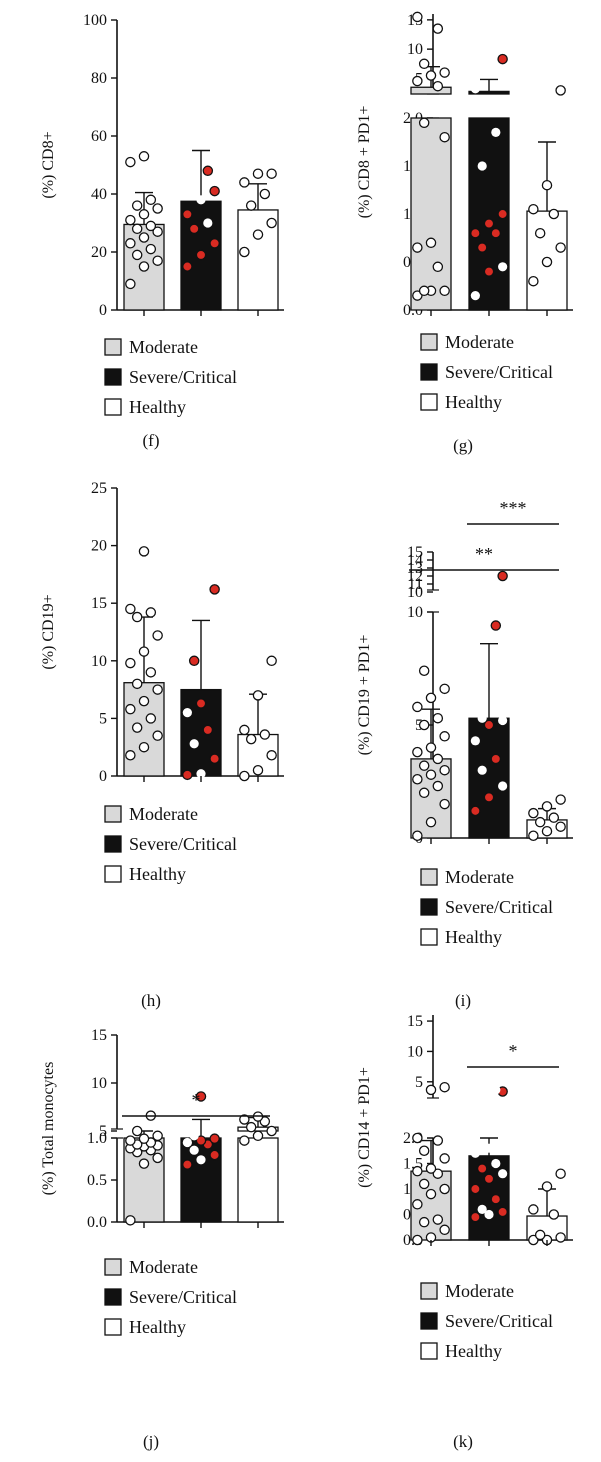 The image size is (601, 1462). Describe the element at coordinates (415, 568) in the screenshot. I see `y-tick-label: 13` at that location.